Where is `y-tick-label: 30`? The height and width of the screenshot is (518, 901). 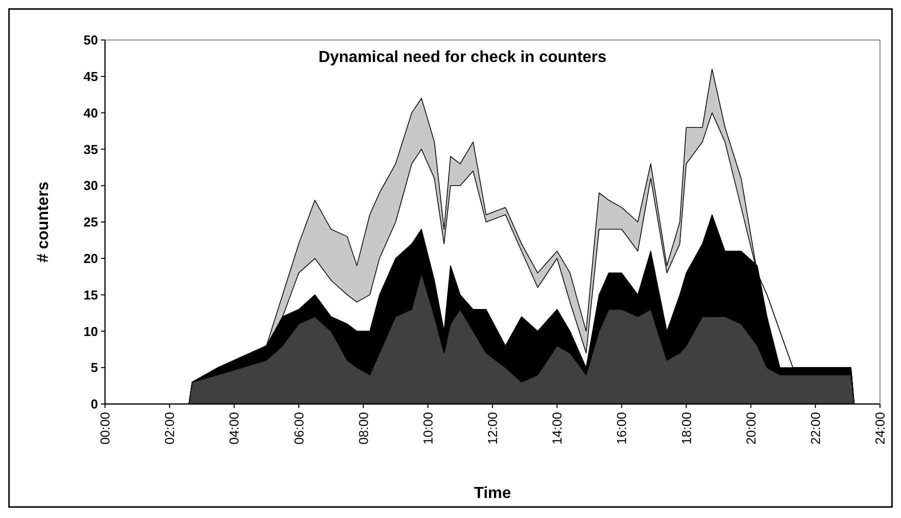 y-tick-label: 30 is located at coordinates (91, 186).